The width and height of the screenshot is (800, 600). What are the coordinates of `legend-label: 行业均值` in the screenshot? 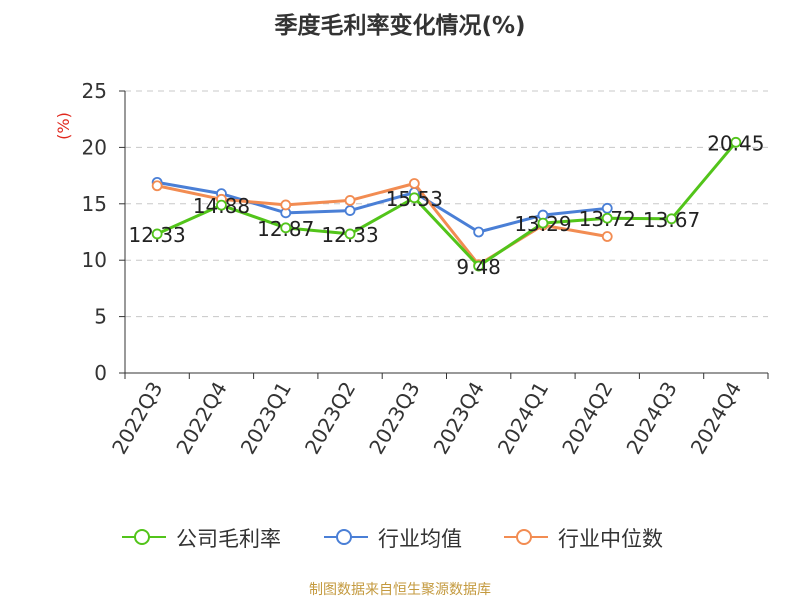 It's located at (420, 539).